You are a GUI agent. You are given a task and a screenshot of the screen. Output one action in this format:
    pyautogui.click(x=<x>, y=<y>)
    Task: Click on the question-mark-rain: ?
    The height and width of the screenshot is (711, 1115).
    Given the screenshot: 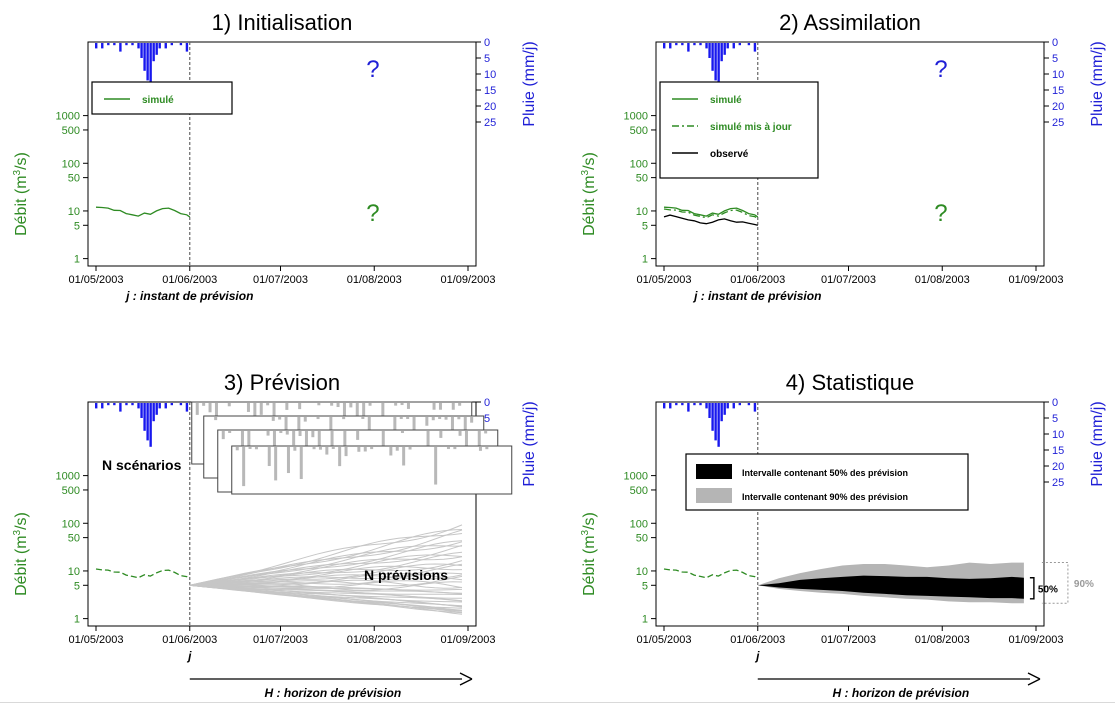 What is the action you would take?
    pyautogui.click(x=372, y=69)
    